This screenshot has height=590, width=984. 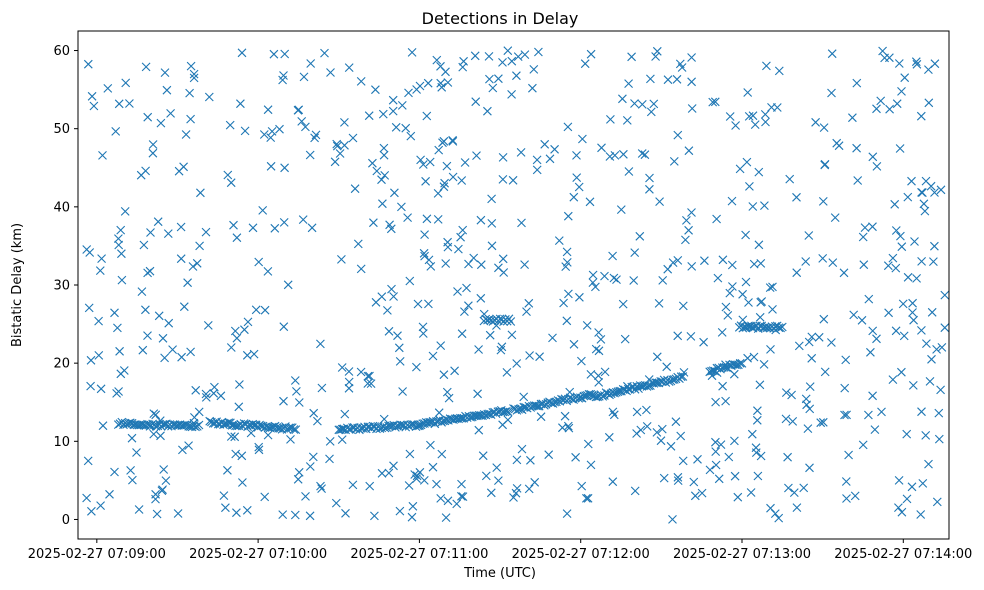 What do you see at coordinates (581, 554) in the screenshot?
I see `x-tick-label: 2025-02-27 07:12:00` at bounding box center [581, 554].